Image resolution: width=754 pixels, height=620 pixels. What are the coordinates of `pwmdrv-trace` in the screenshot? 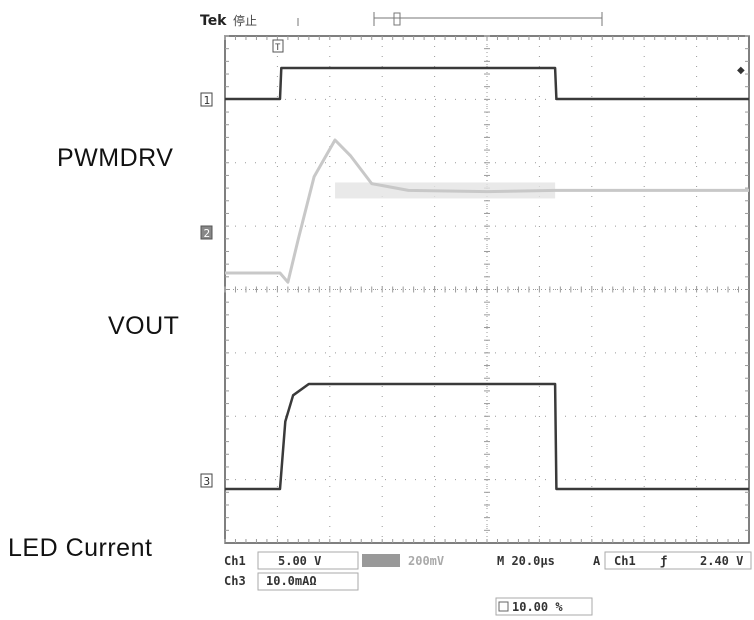 It's located at (487, 83).